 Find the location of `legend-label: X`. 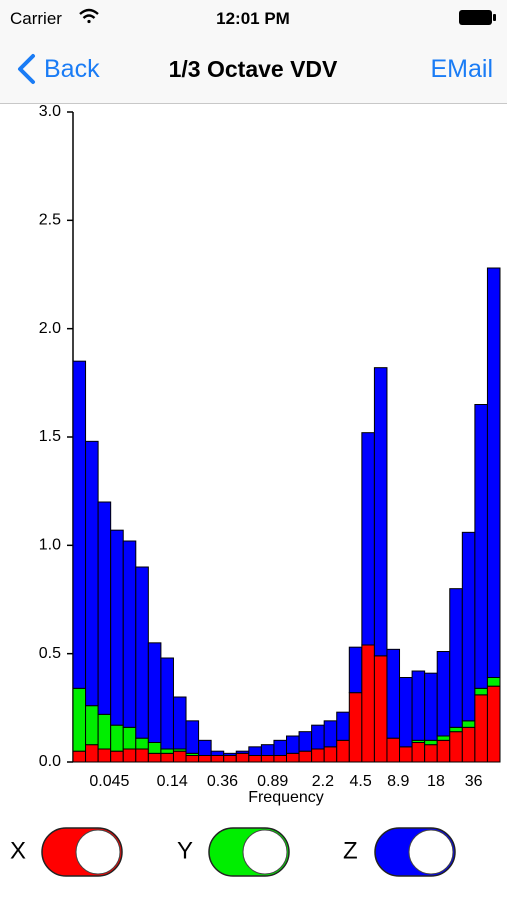

legend-label: X is located at coordinates (18, 850).